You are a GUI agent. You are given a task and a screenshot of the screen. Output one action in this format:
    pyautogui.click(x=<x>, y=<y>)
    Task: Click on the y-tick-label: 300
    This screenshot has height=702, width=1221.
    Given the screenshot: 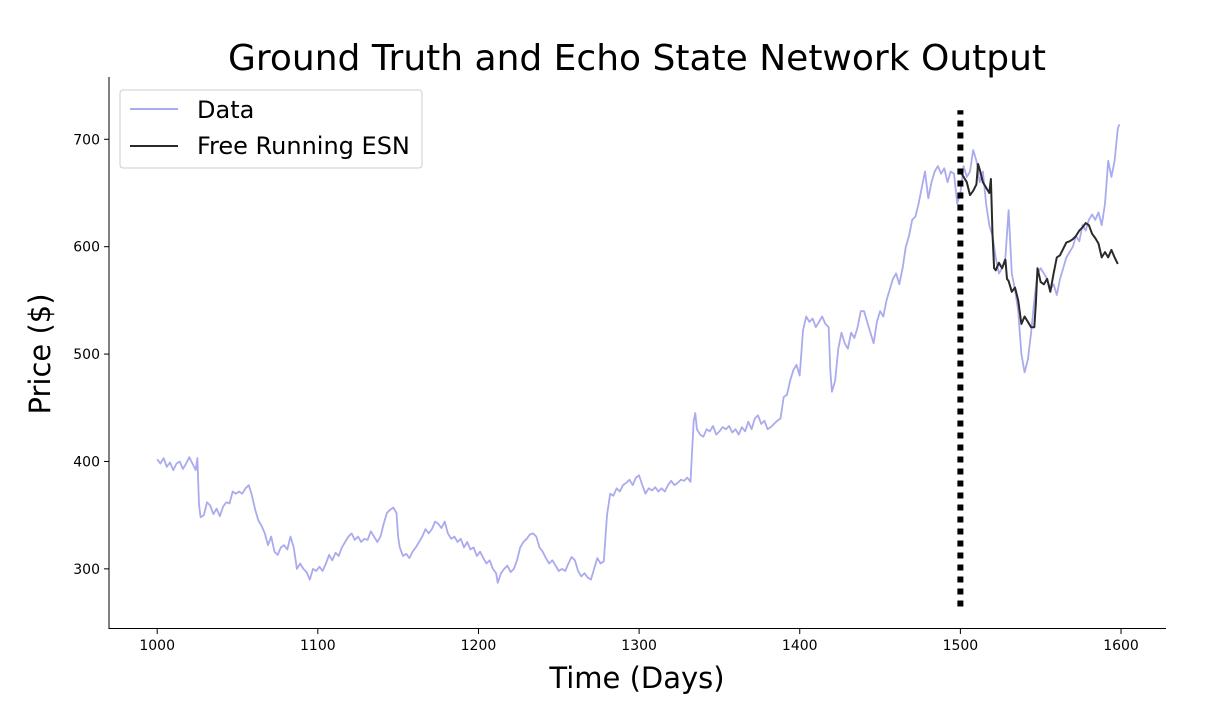 What is the action you would take?
    pyautogui.click(x=86, y=570)
    